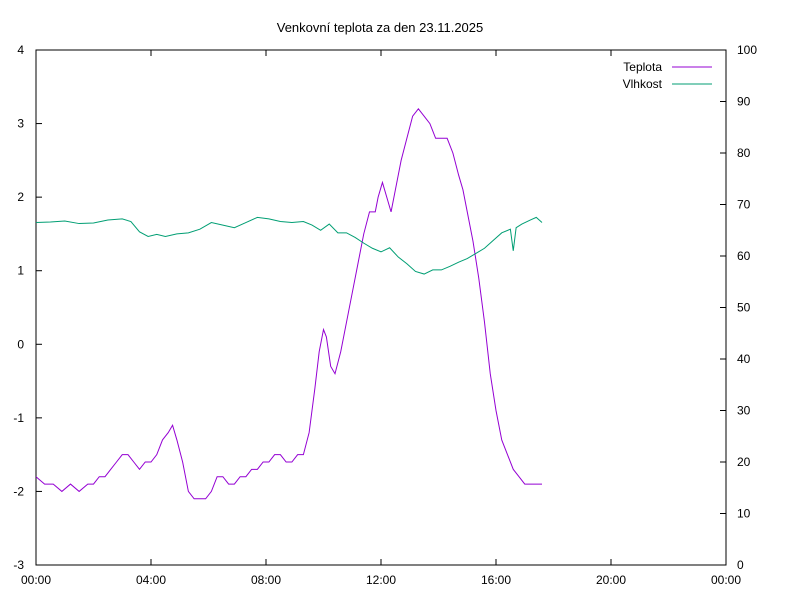 The width and height of the screenshot is (800, 600). What do you see at coordinates (744, 205) in the screenshot?
I see `y-right-tick-label: 70` at bounding box center [744, 205].